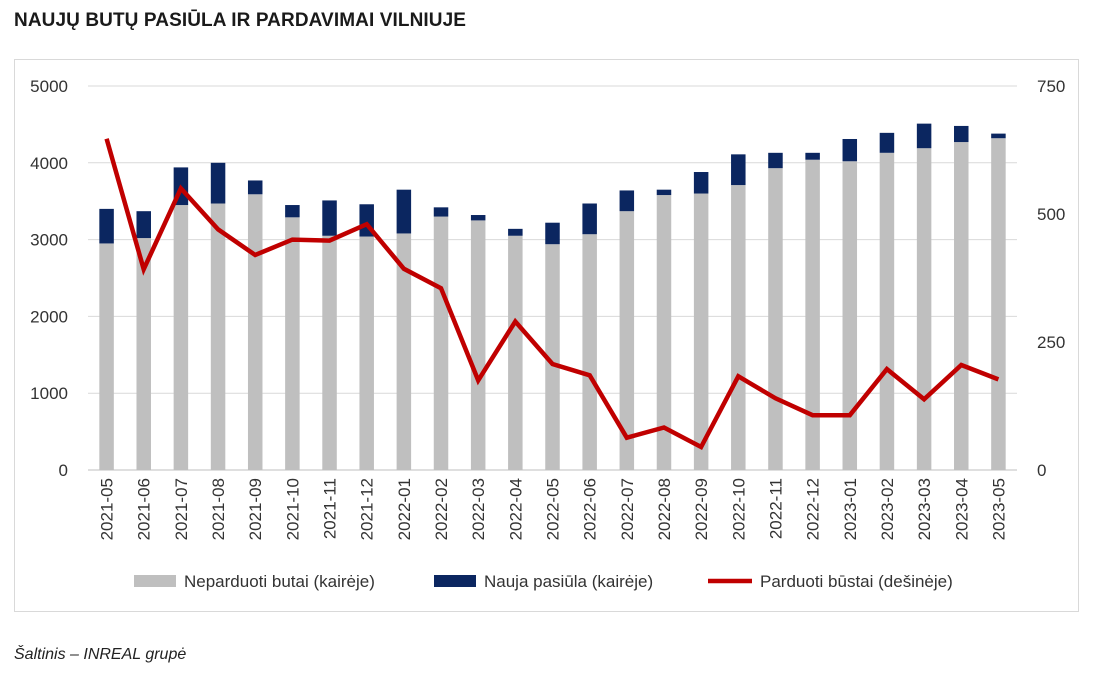  Describe the element at coordinates (1051, 342) in the screenshot. I see `right-tick-label: 250` at that location.